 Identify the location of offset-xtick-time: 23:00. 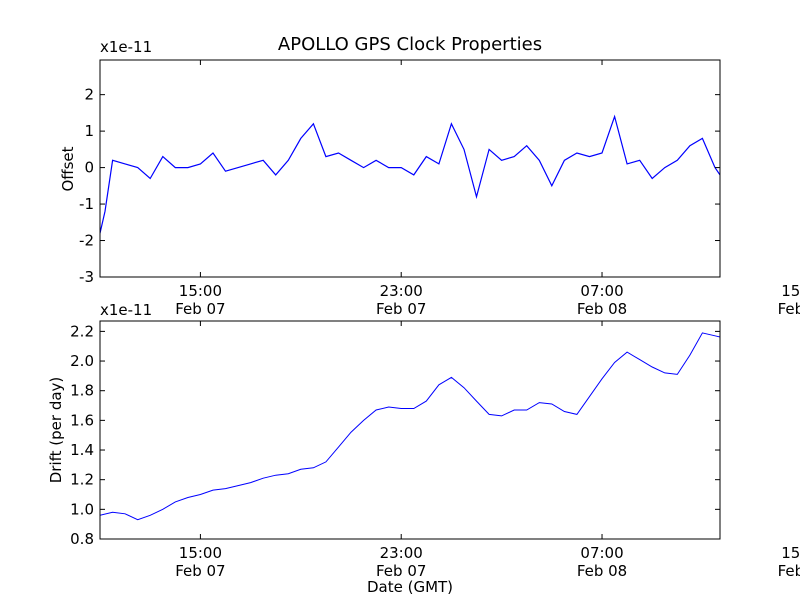
(401, 291).